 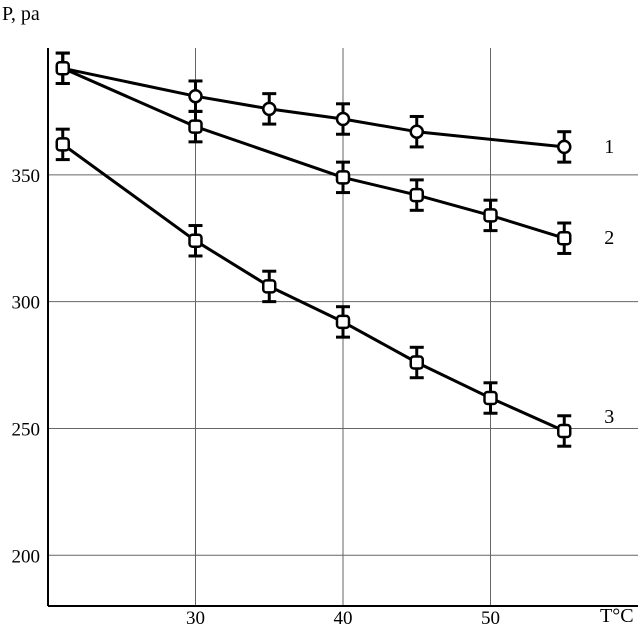 I want to click on x-tick-label: 30, so click(x=195, y=618).